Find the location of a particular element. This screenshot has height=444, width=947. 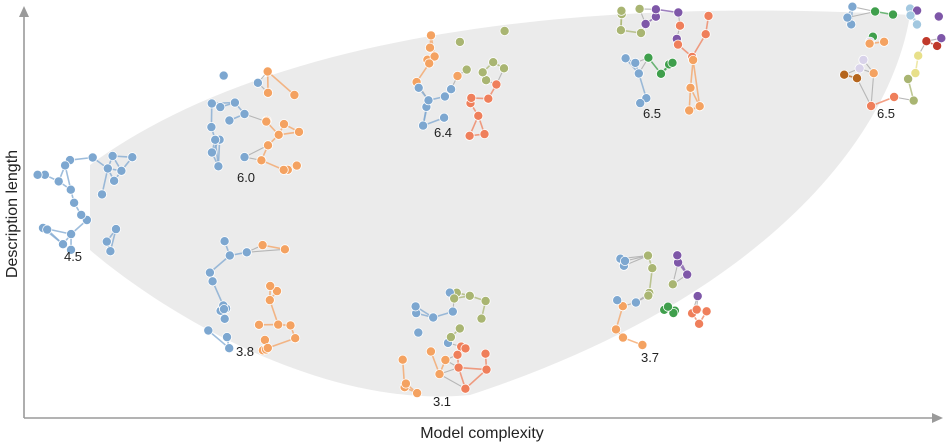

network-n2: 6.0 is located at coordinates (255, 125).